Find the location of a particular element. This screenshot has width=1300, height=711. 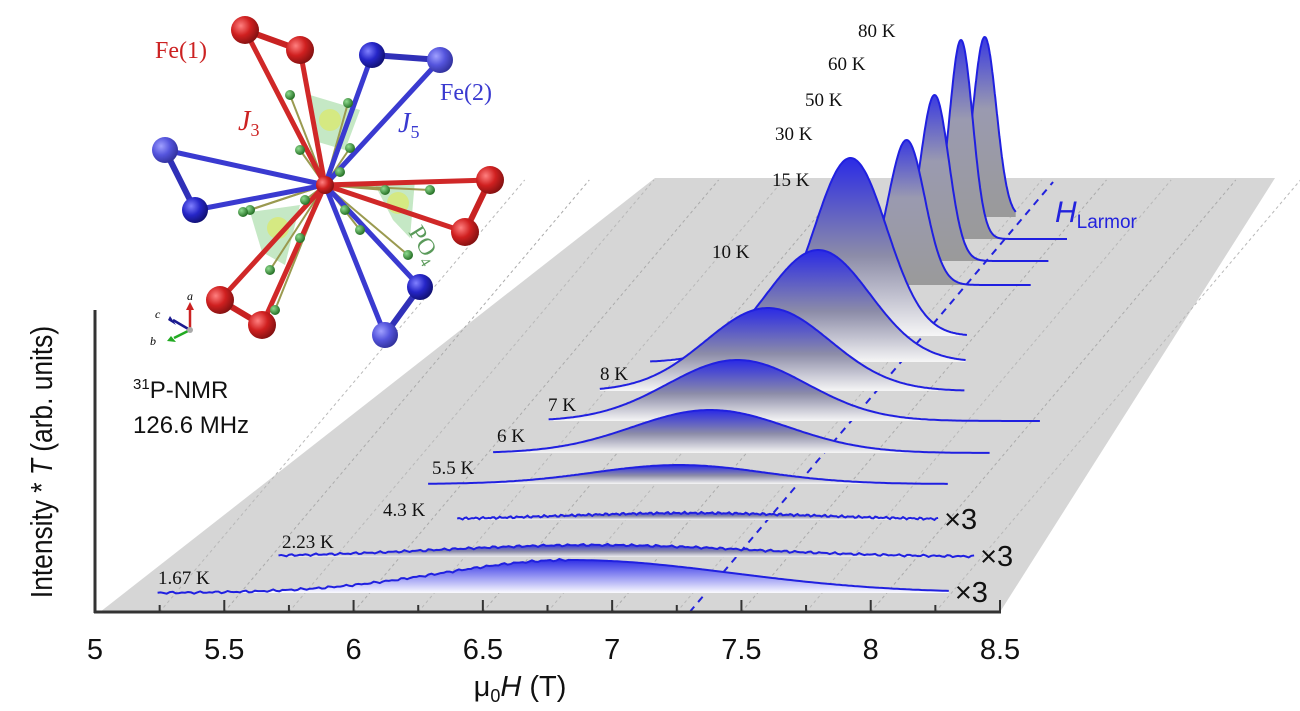

x-ticks: 5 5.5 6 6.5 7 7.5 8 8.5 is located at coordinates (553, 633).